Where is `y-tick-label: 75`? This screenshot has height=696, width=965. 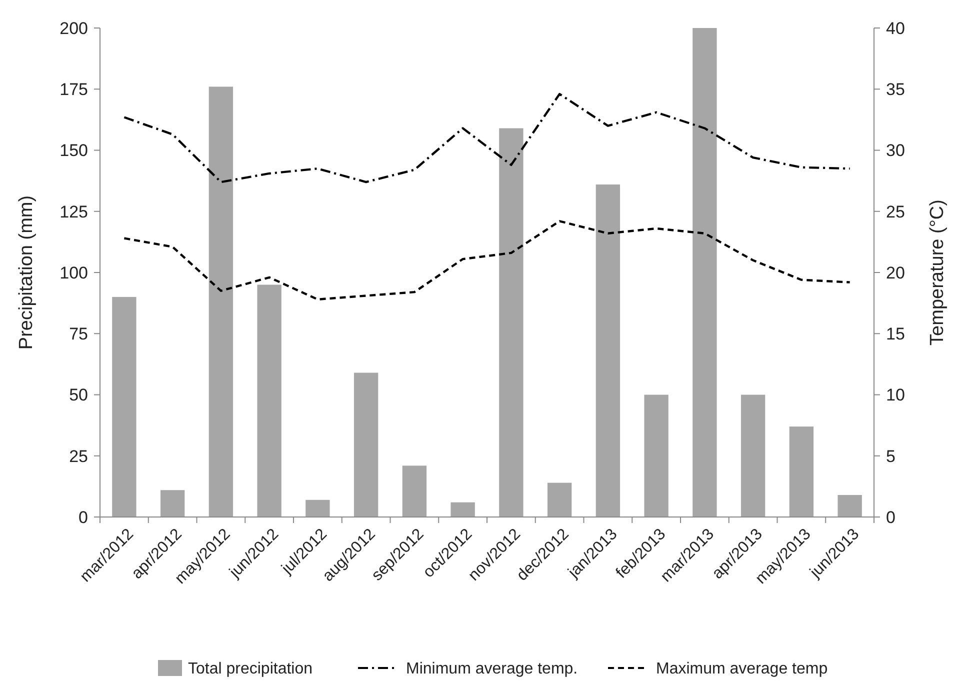
y-tick-label: 75 is located at coordinates (78, 334).